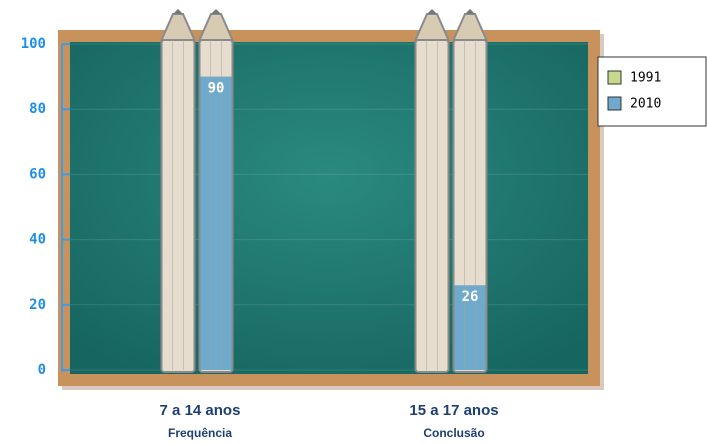 The height and width of the screenshot is (444, 707). Describe the element at coordinates (453, 433) in the screenshot. I see `x-tick-sublabel: Conclusão` at that location.